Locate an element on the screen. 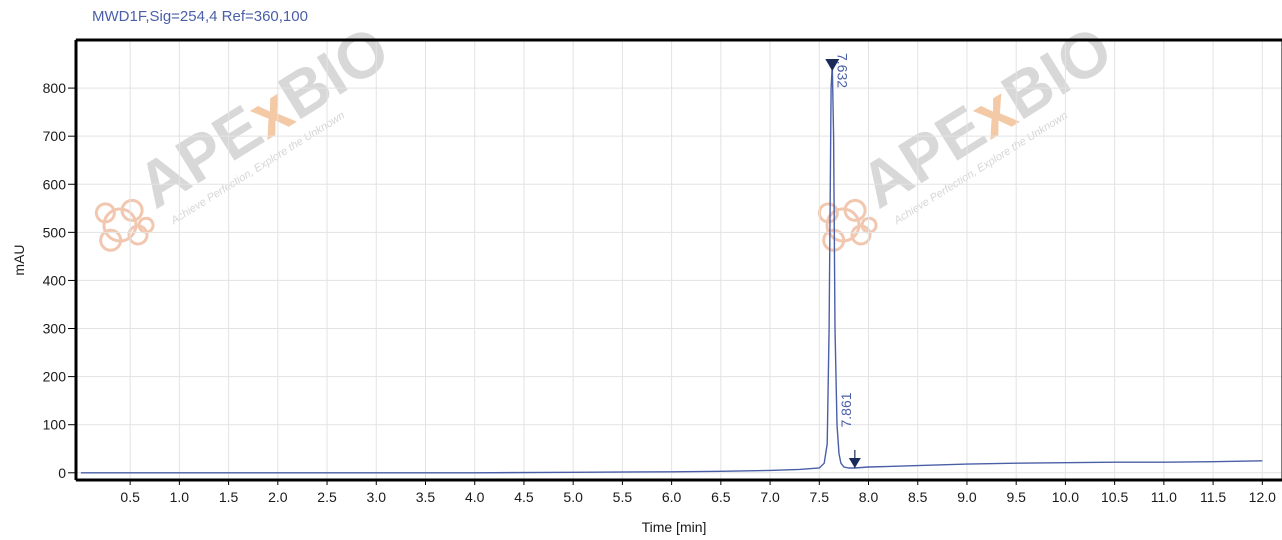 The width and height of the screenshot is (1282, 540). x-tick-label: 9.0 is located at coordinates (967, 497).